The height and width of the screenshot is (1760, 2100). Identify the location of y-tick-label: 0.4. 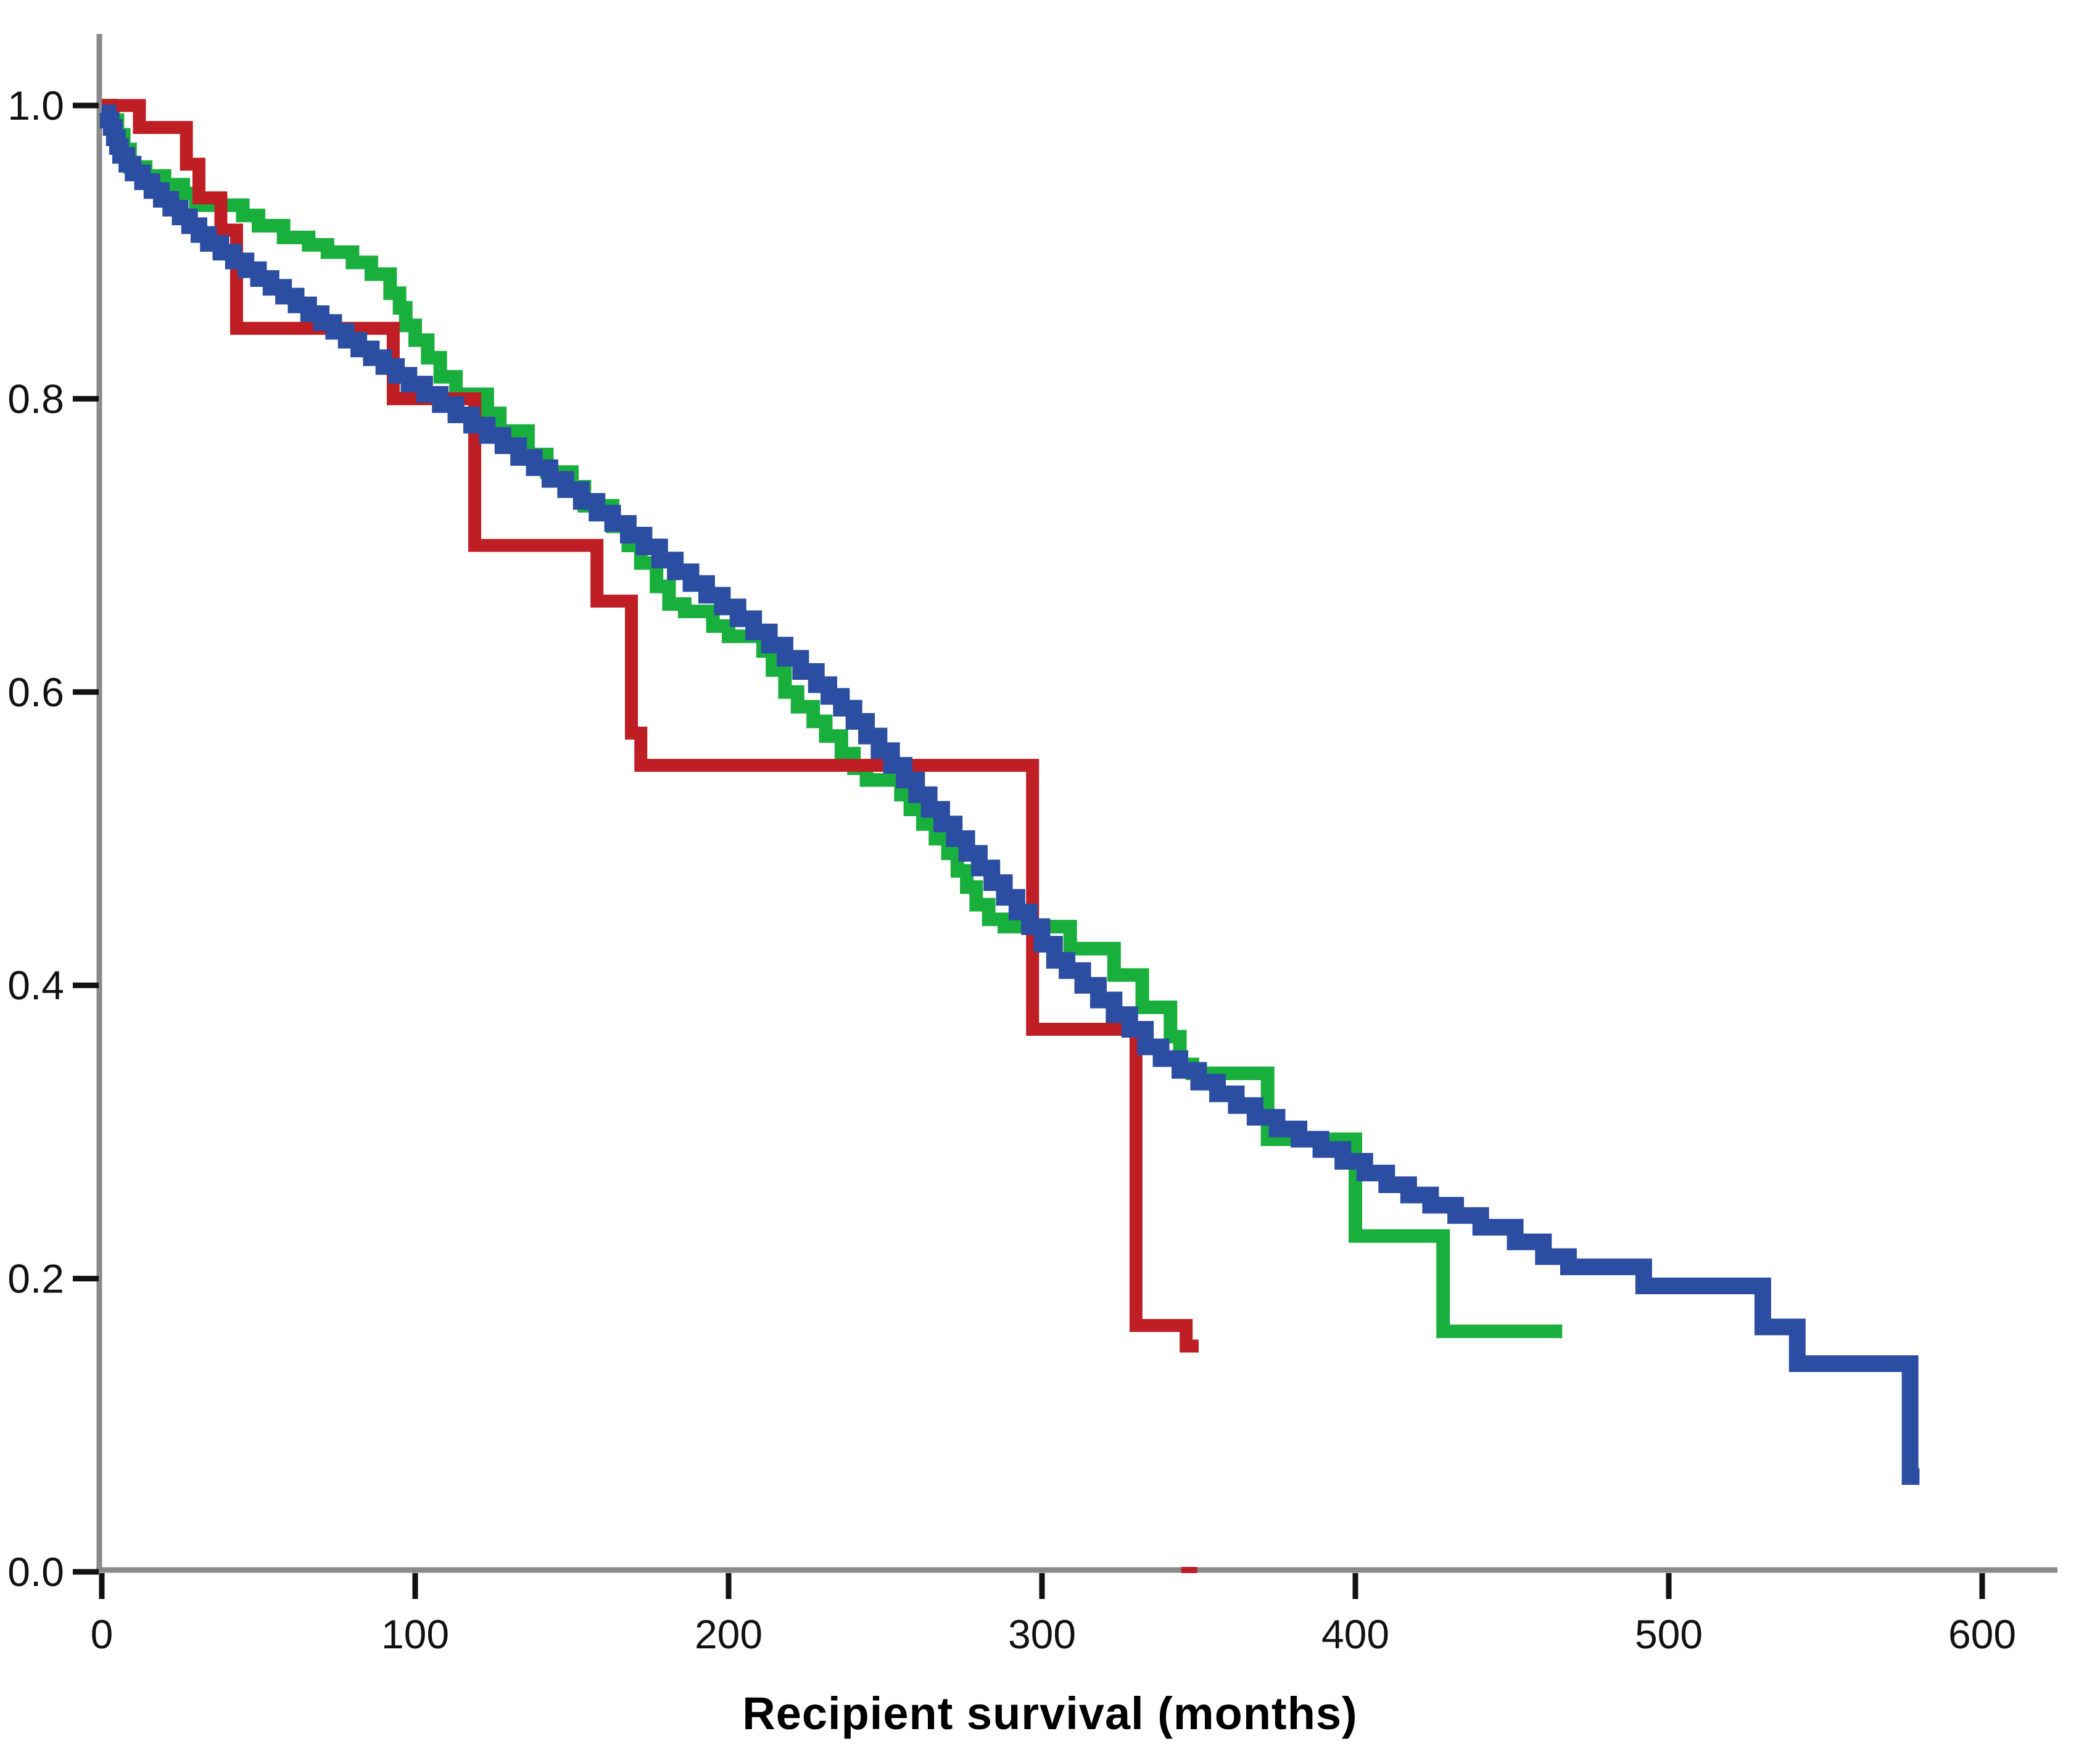
(35, 985).